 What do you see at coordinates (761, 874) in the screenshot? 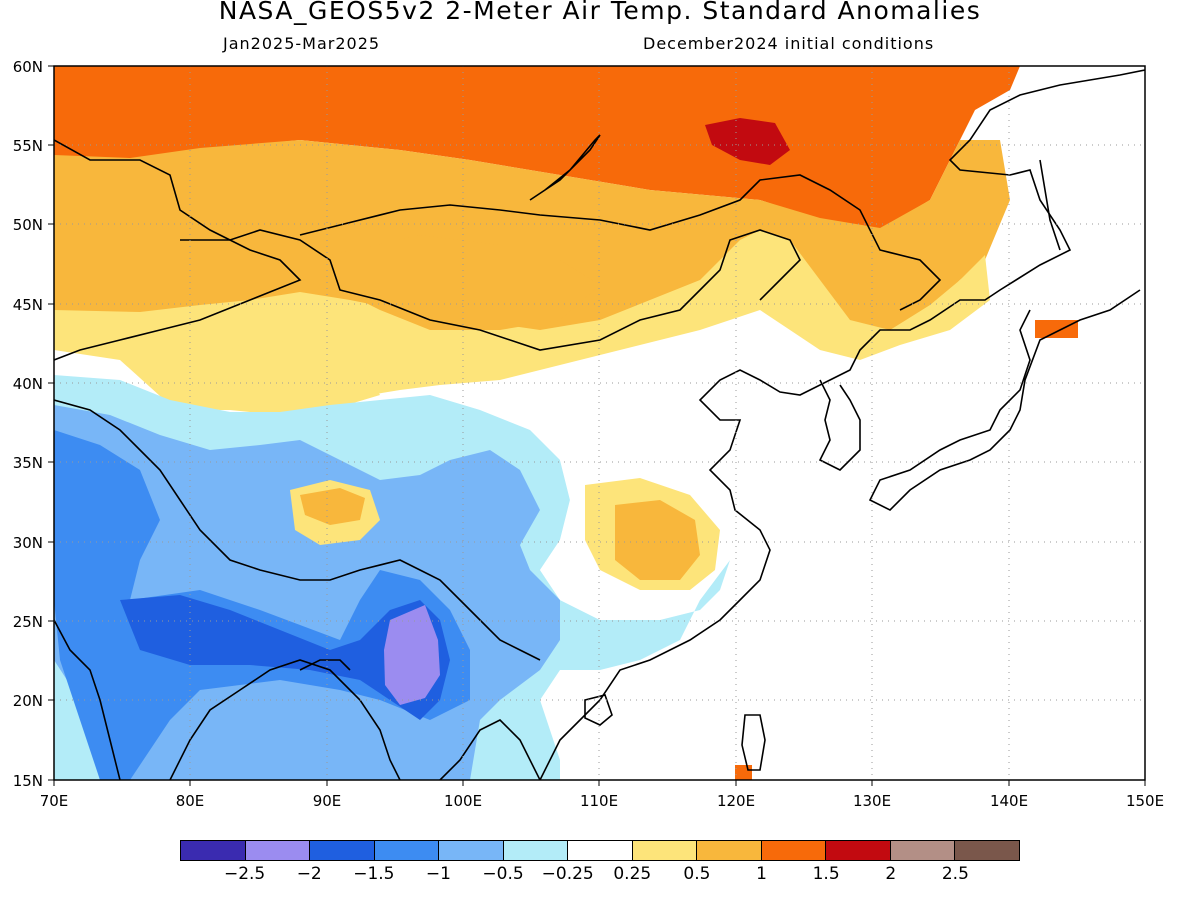
I see `colorbar-label: 1` at bounding box center [761, 874].